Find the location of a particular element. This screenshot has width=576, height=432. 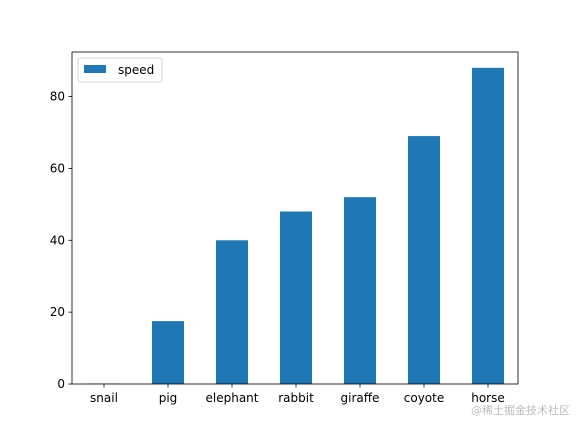

bar-rabbit is located at coordinates (296, 297).